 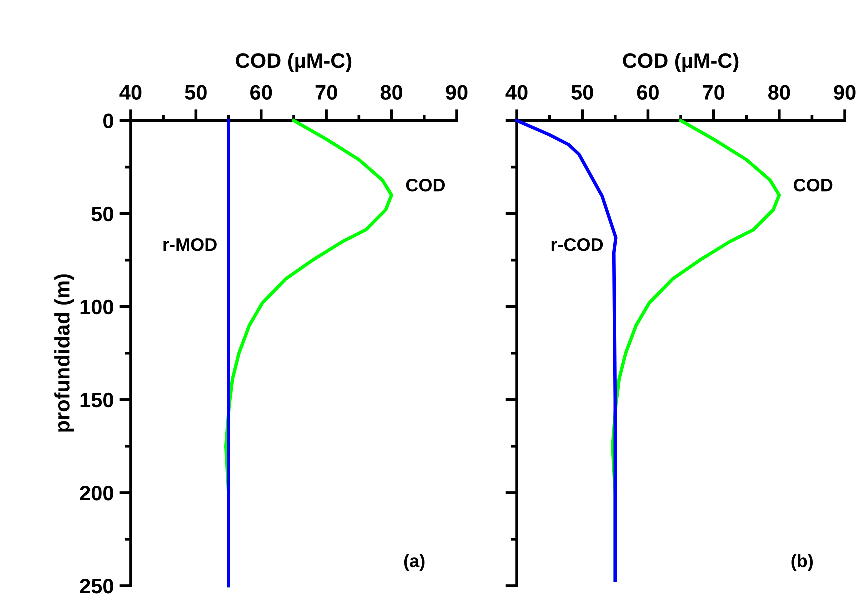 What do you see at coordinates (803, 563) in the screenshot?
I see `annotation: (b)` at bounding box center [803, 563].